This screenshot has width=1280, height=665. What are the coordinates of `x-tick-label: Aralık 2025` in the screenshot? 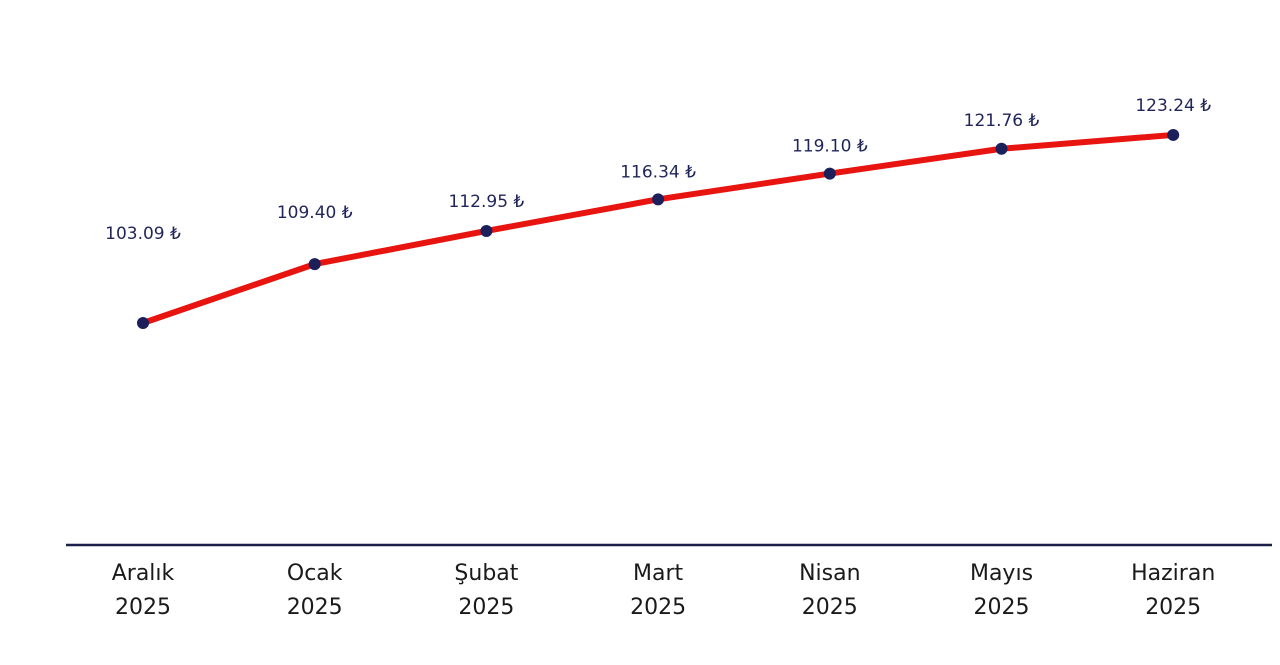 It's located at (143, 590).